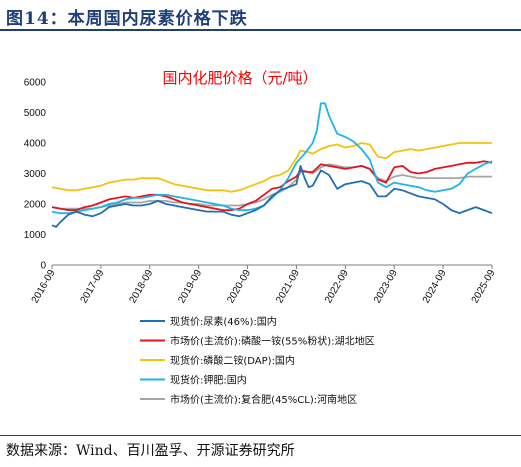  Describe the element at coordinates (43, 266) in the screenshot. I see `y-tick-label: 0` at that location.